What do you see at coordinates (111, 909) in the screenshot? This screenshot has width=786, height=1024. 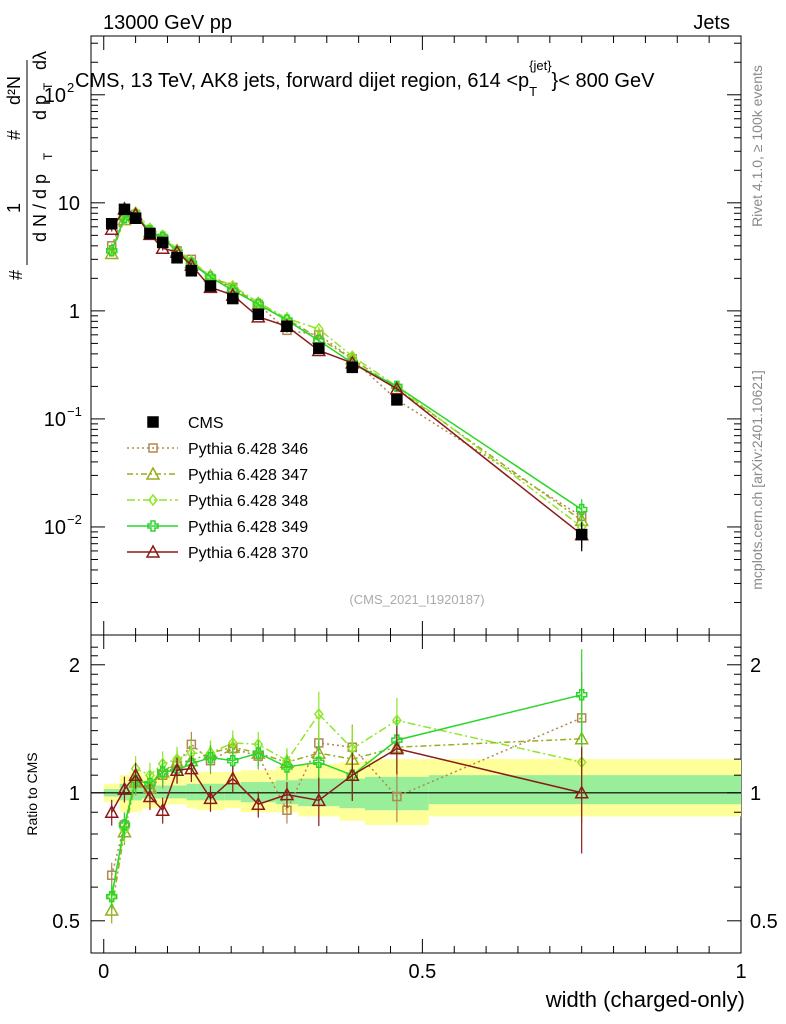 I see `ratio-point-p347` at bounding box center [111, 909].